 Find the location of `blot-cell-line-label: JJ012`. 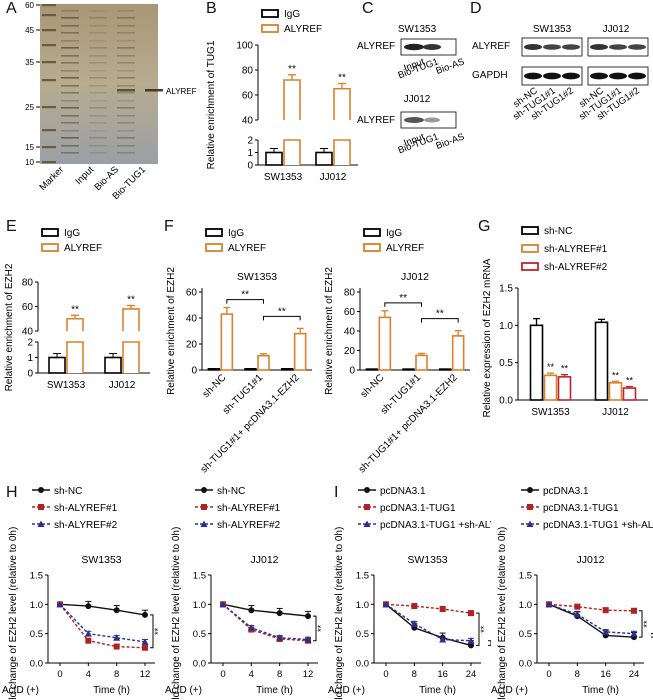

blot-cell-line-label: JJ012 is located at coordinates (417, 99).